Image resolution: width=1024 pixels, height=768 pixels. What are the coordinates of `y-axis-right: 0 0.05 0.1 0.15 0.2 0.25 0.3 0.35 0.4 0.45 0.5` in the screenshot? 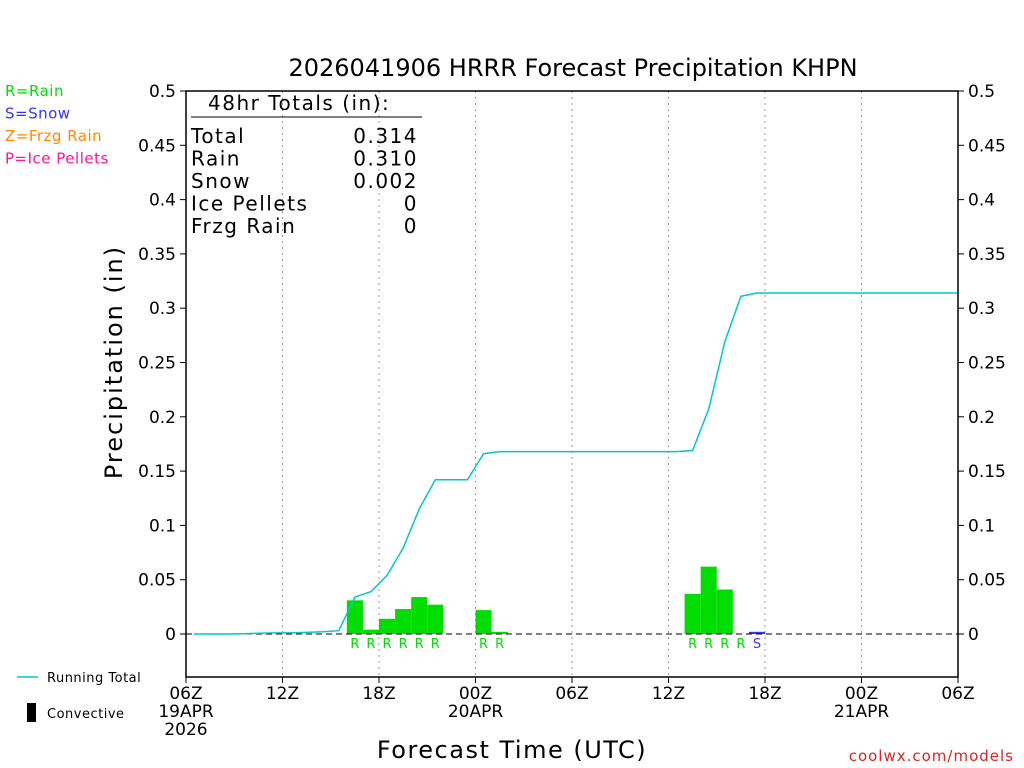 It's located at (982, 363).